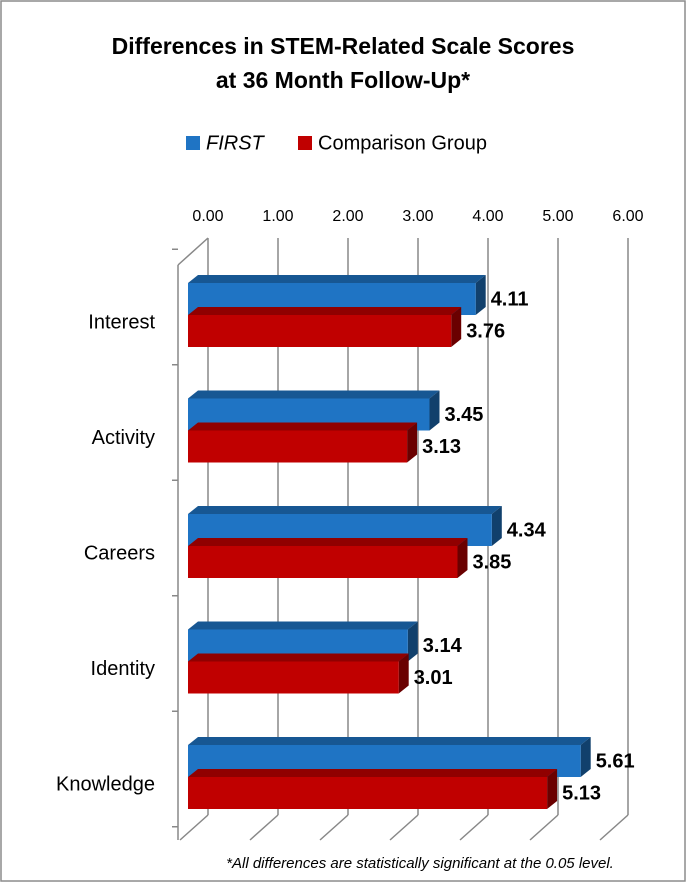  Describe the element at coordinates (347, 216) in the screenshot. I see `x-tick-label: 2.00` at that location.